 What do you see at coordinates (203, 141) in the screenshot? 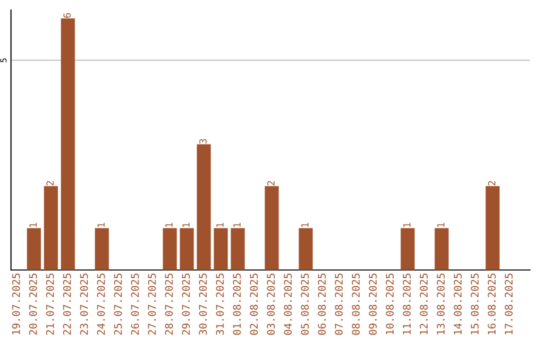
I see `data-label: 3` at bounding box center [203, 141].